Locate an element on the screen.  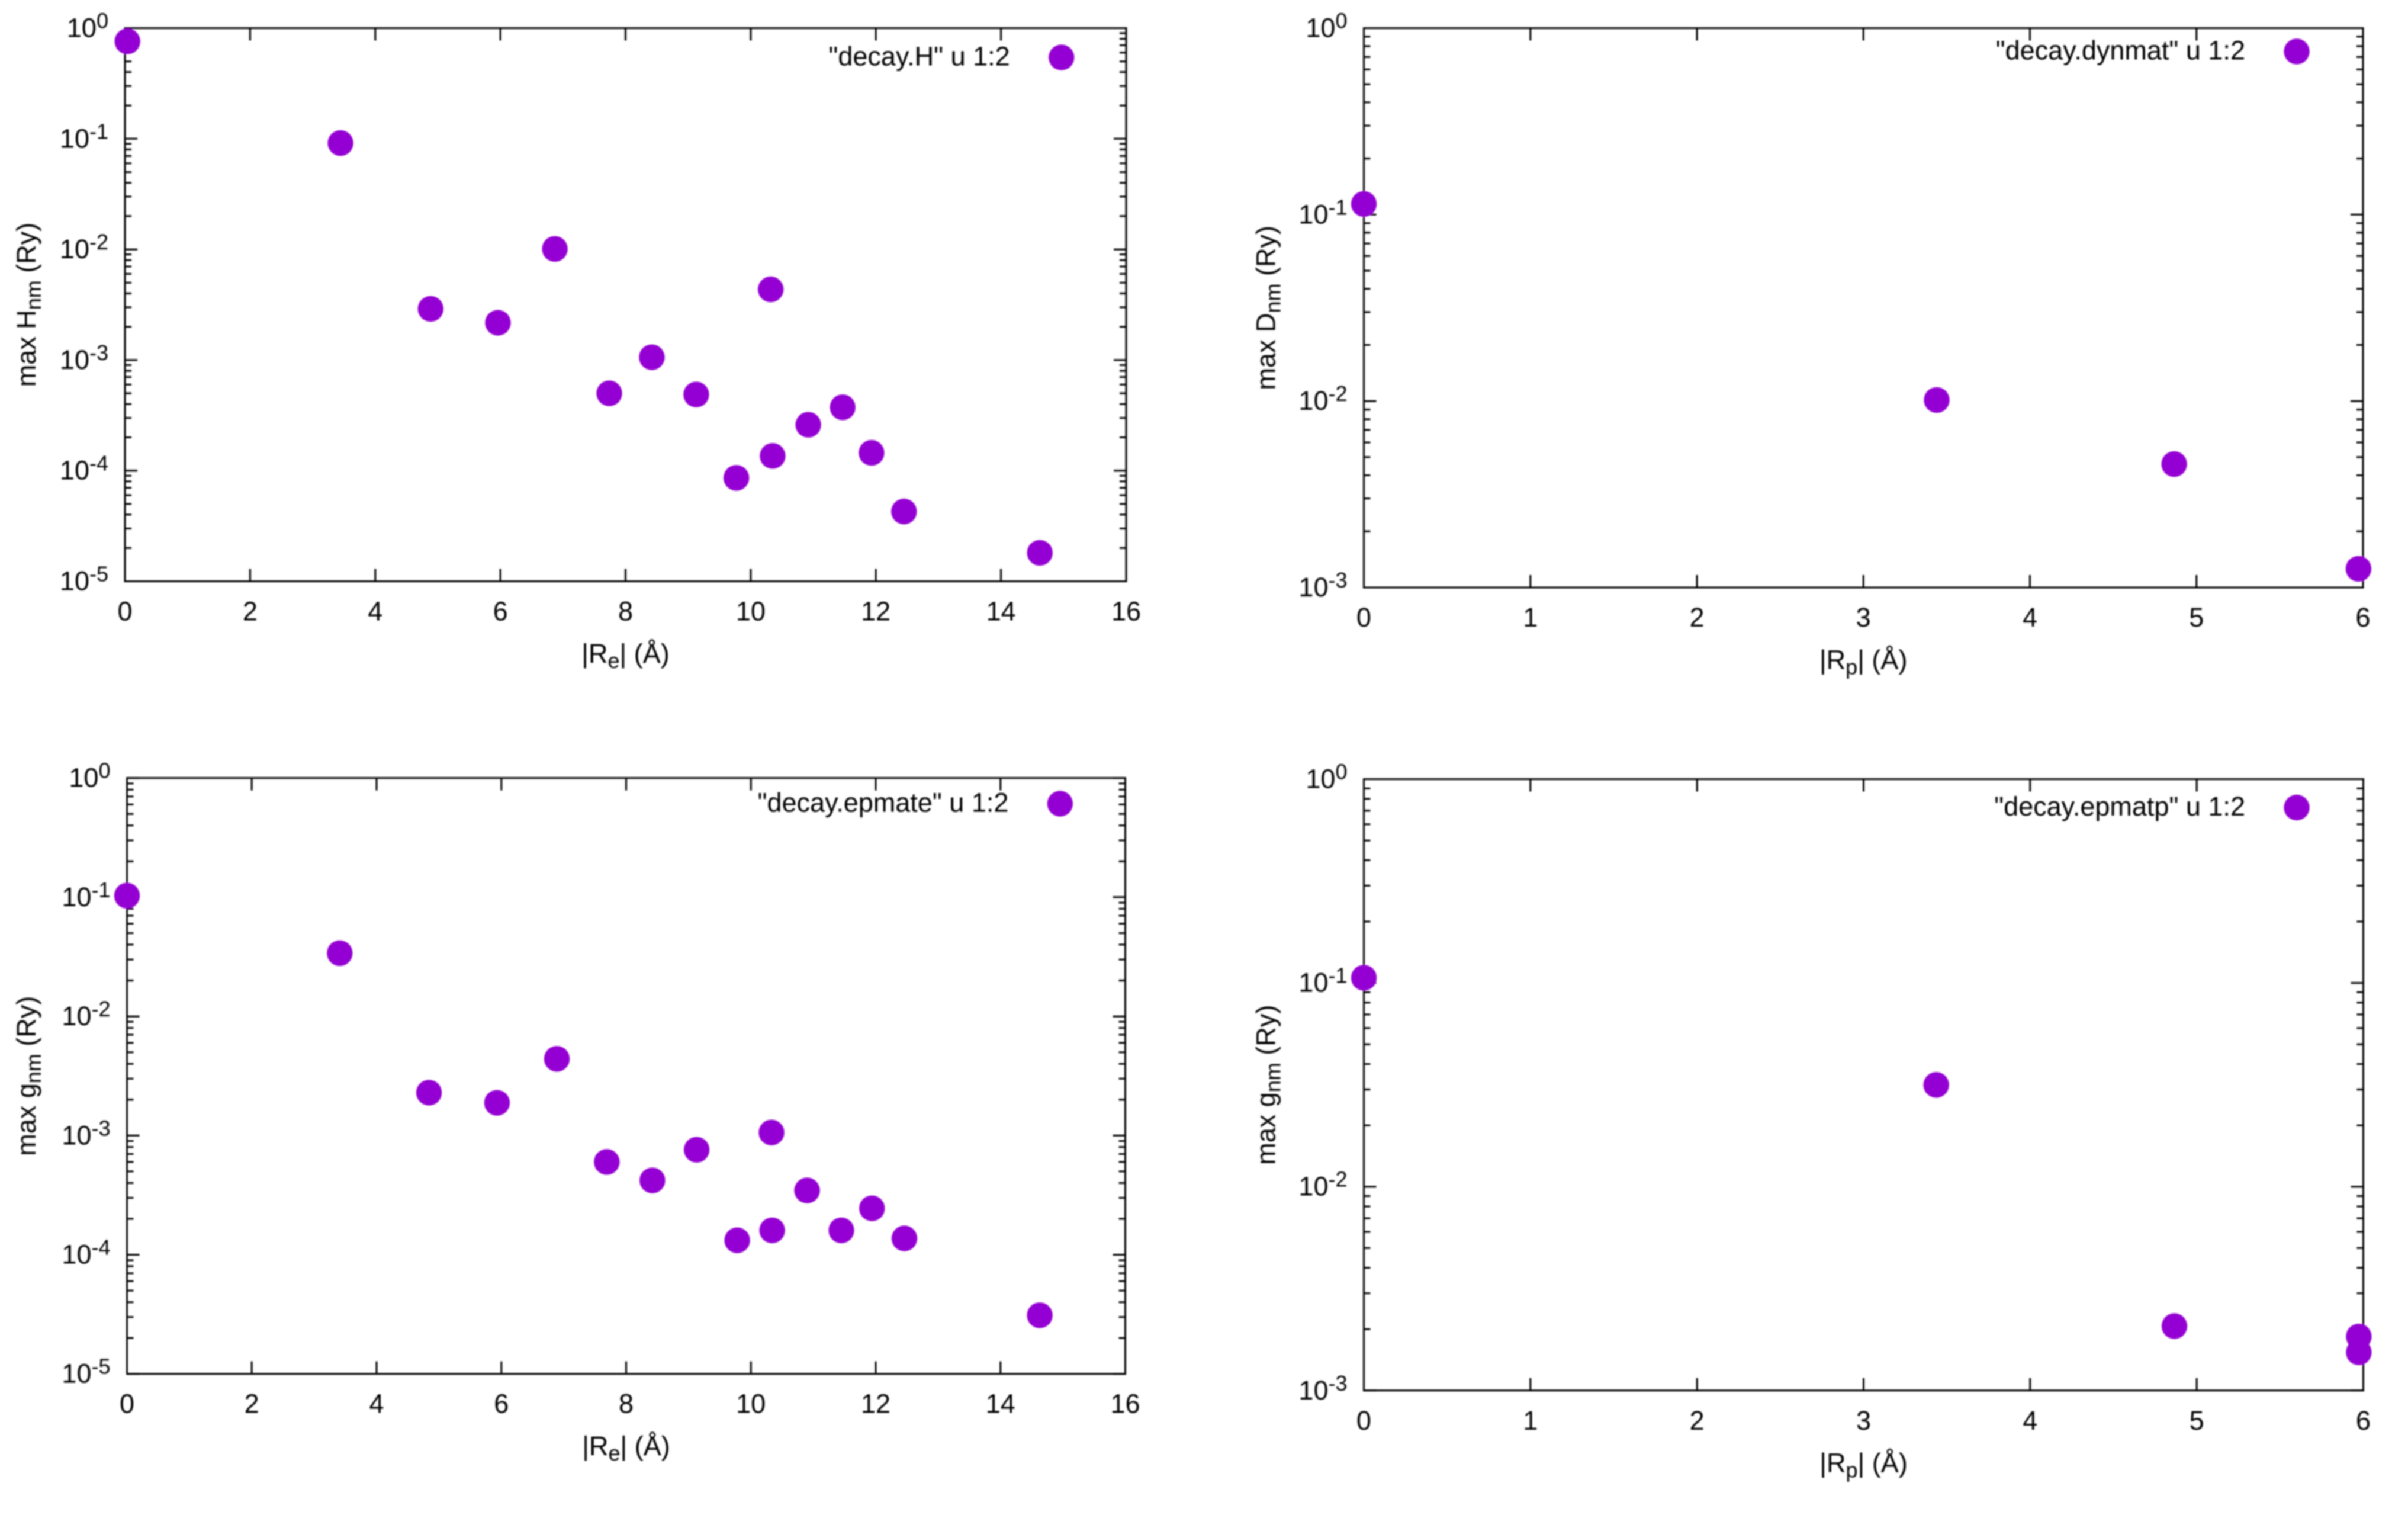
svg-text: "decay.dynmat" u 1:2 is located at coordinates (2120, 51).